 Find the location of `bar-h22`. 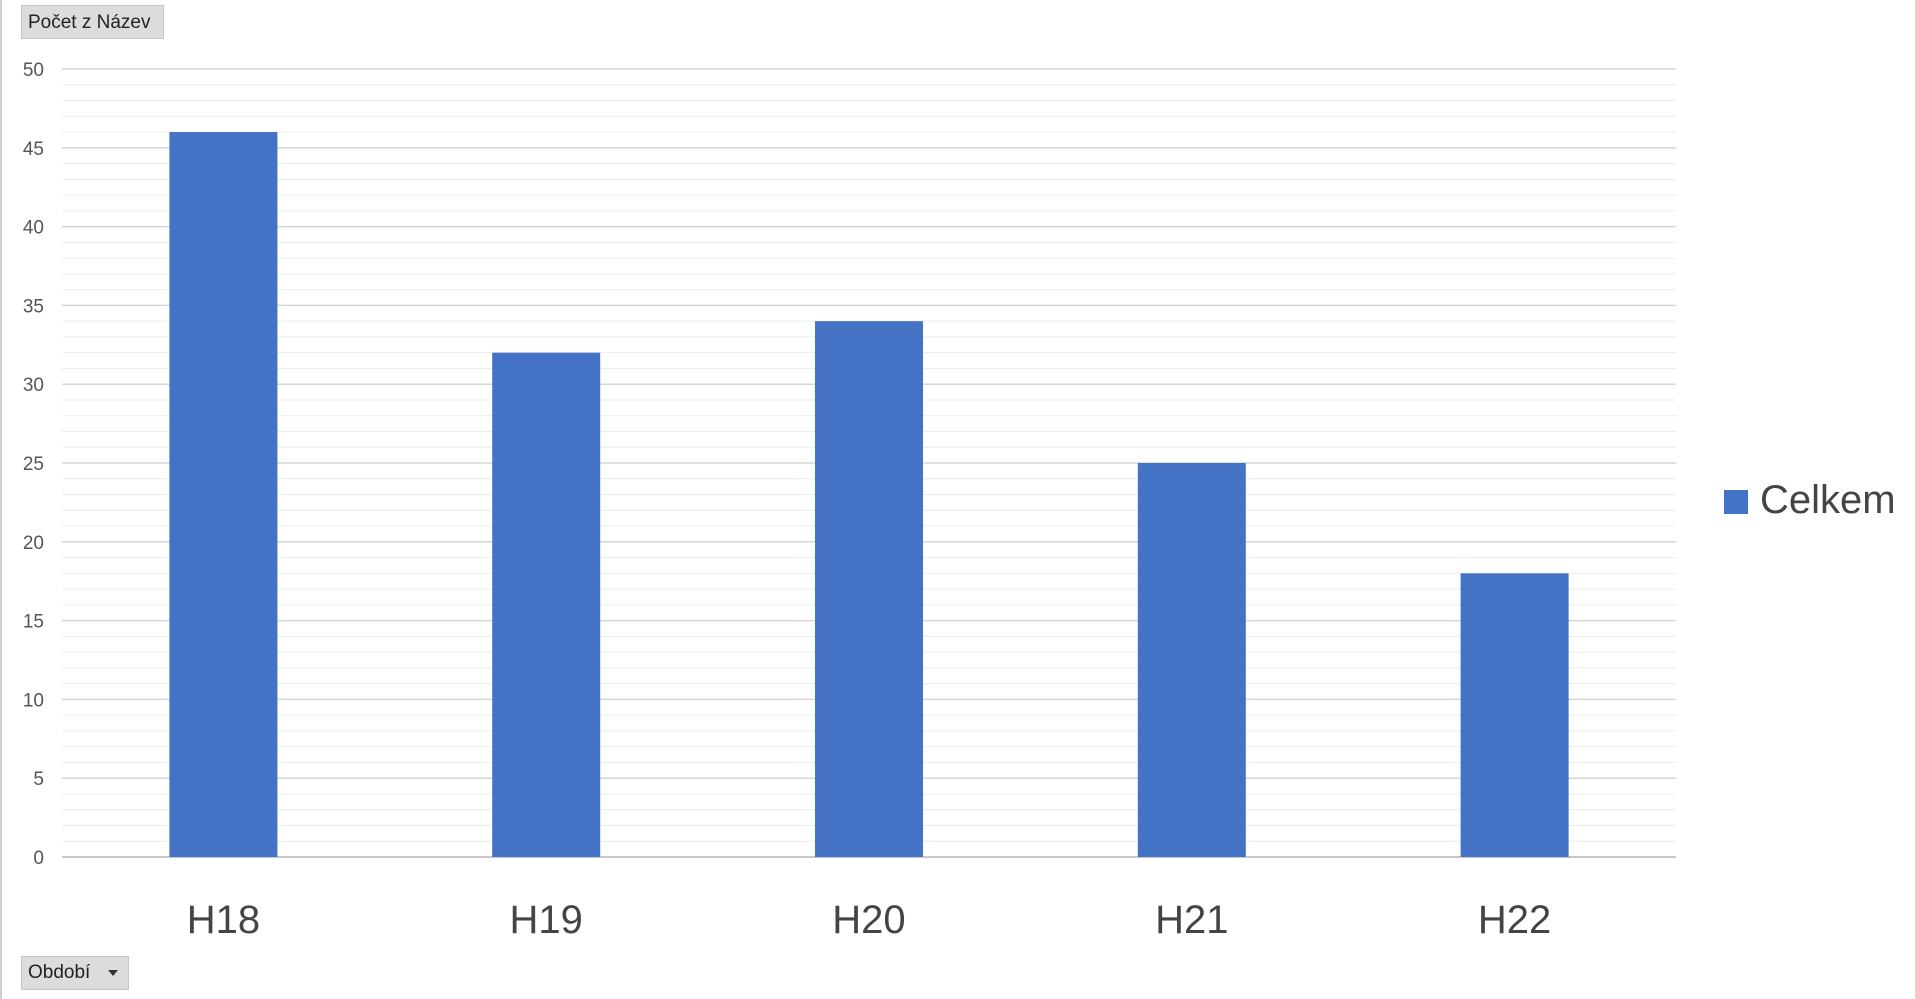

bar-h22 is located at coordinates (1514, 715).